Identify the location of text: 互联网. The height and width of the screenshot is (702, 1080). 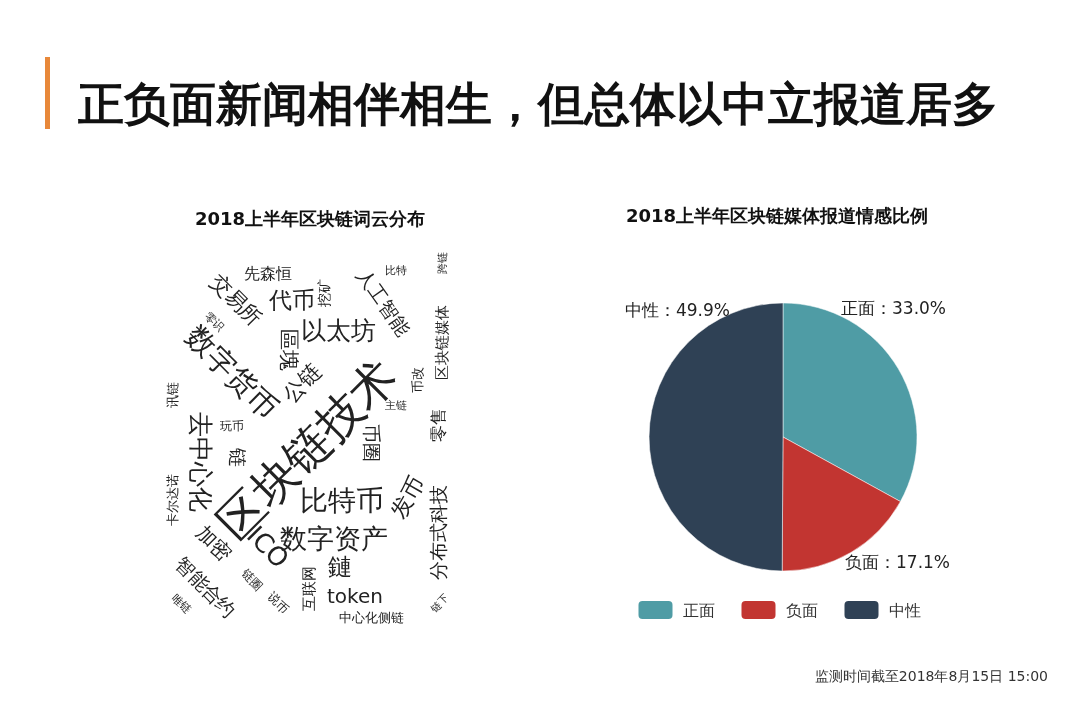
(309, 588).